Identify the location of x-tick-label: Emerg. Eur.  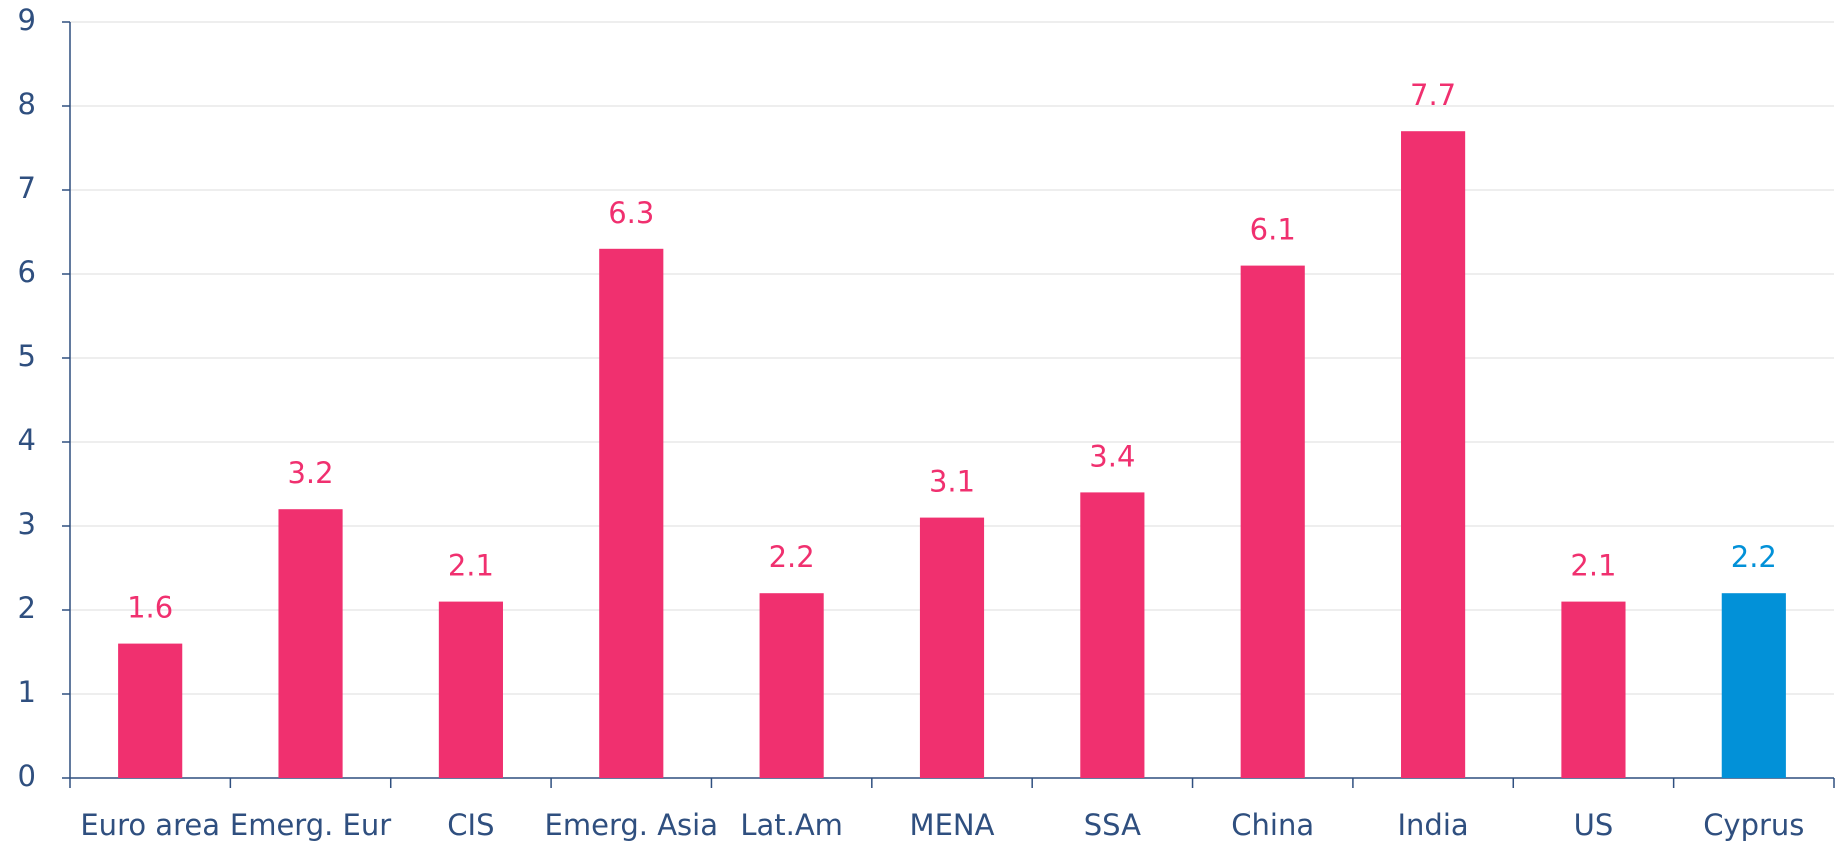
(310, 825).